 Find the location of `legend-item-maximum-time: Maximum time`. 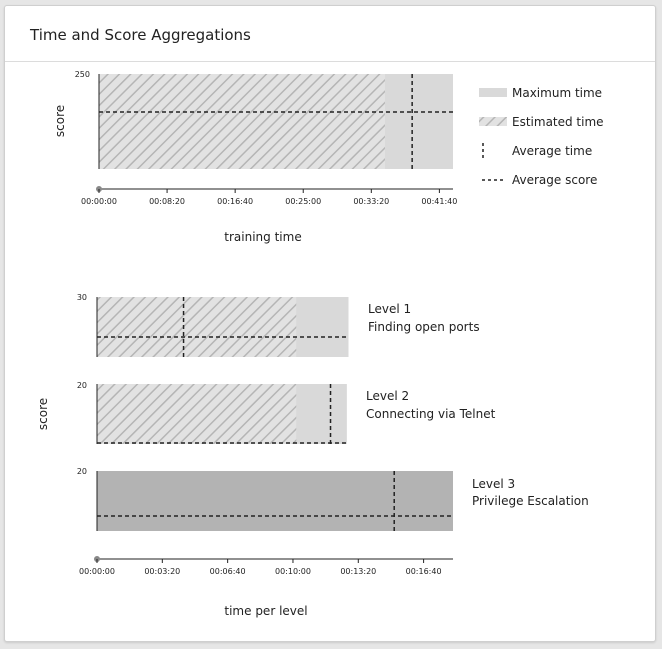

legend-item-maximum-time: Maximum time is located at coordinates (540, 93).